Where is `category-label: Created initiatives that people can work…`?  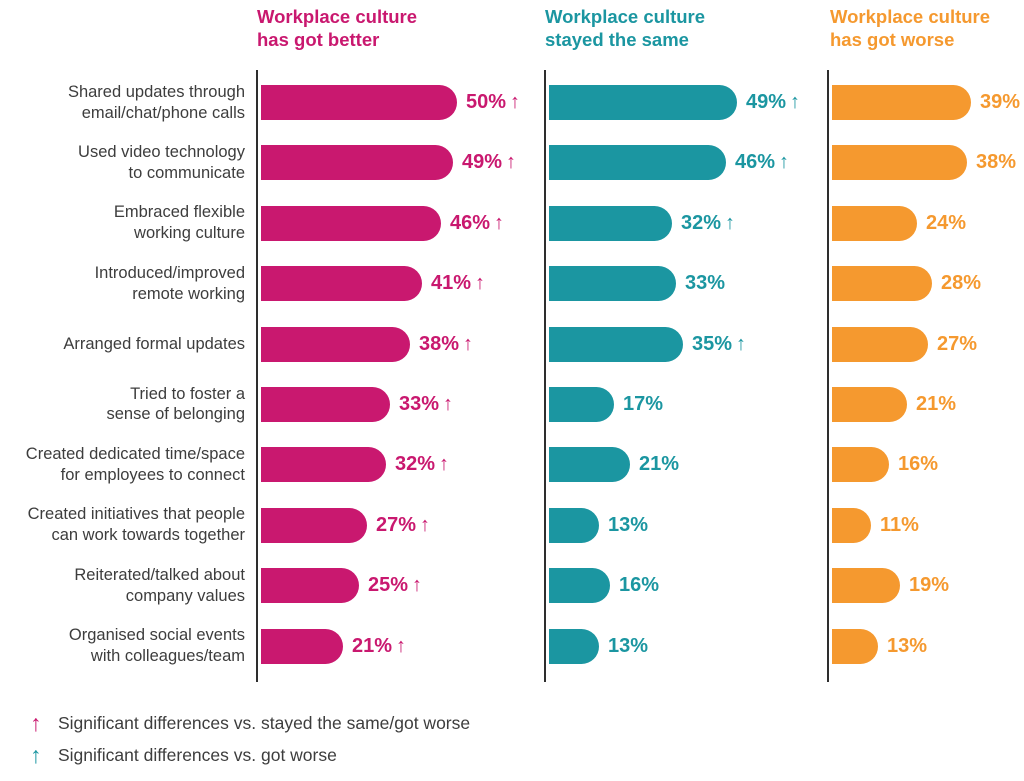 category-label: Created initiatives that people can work… is located at coordinates (136, 525).